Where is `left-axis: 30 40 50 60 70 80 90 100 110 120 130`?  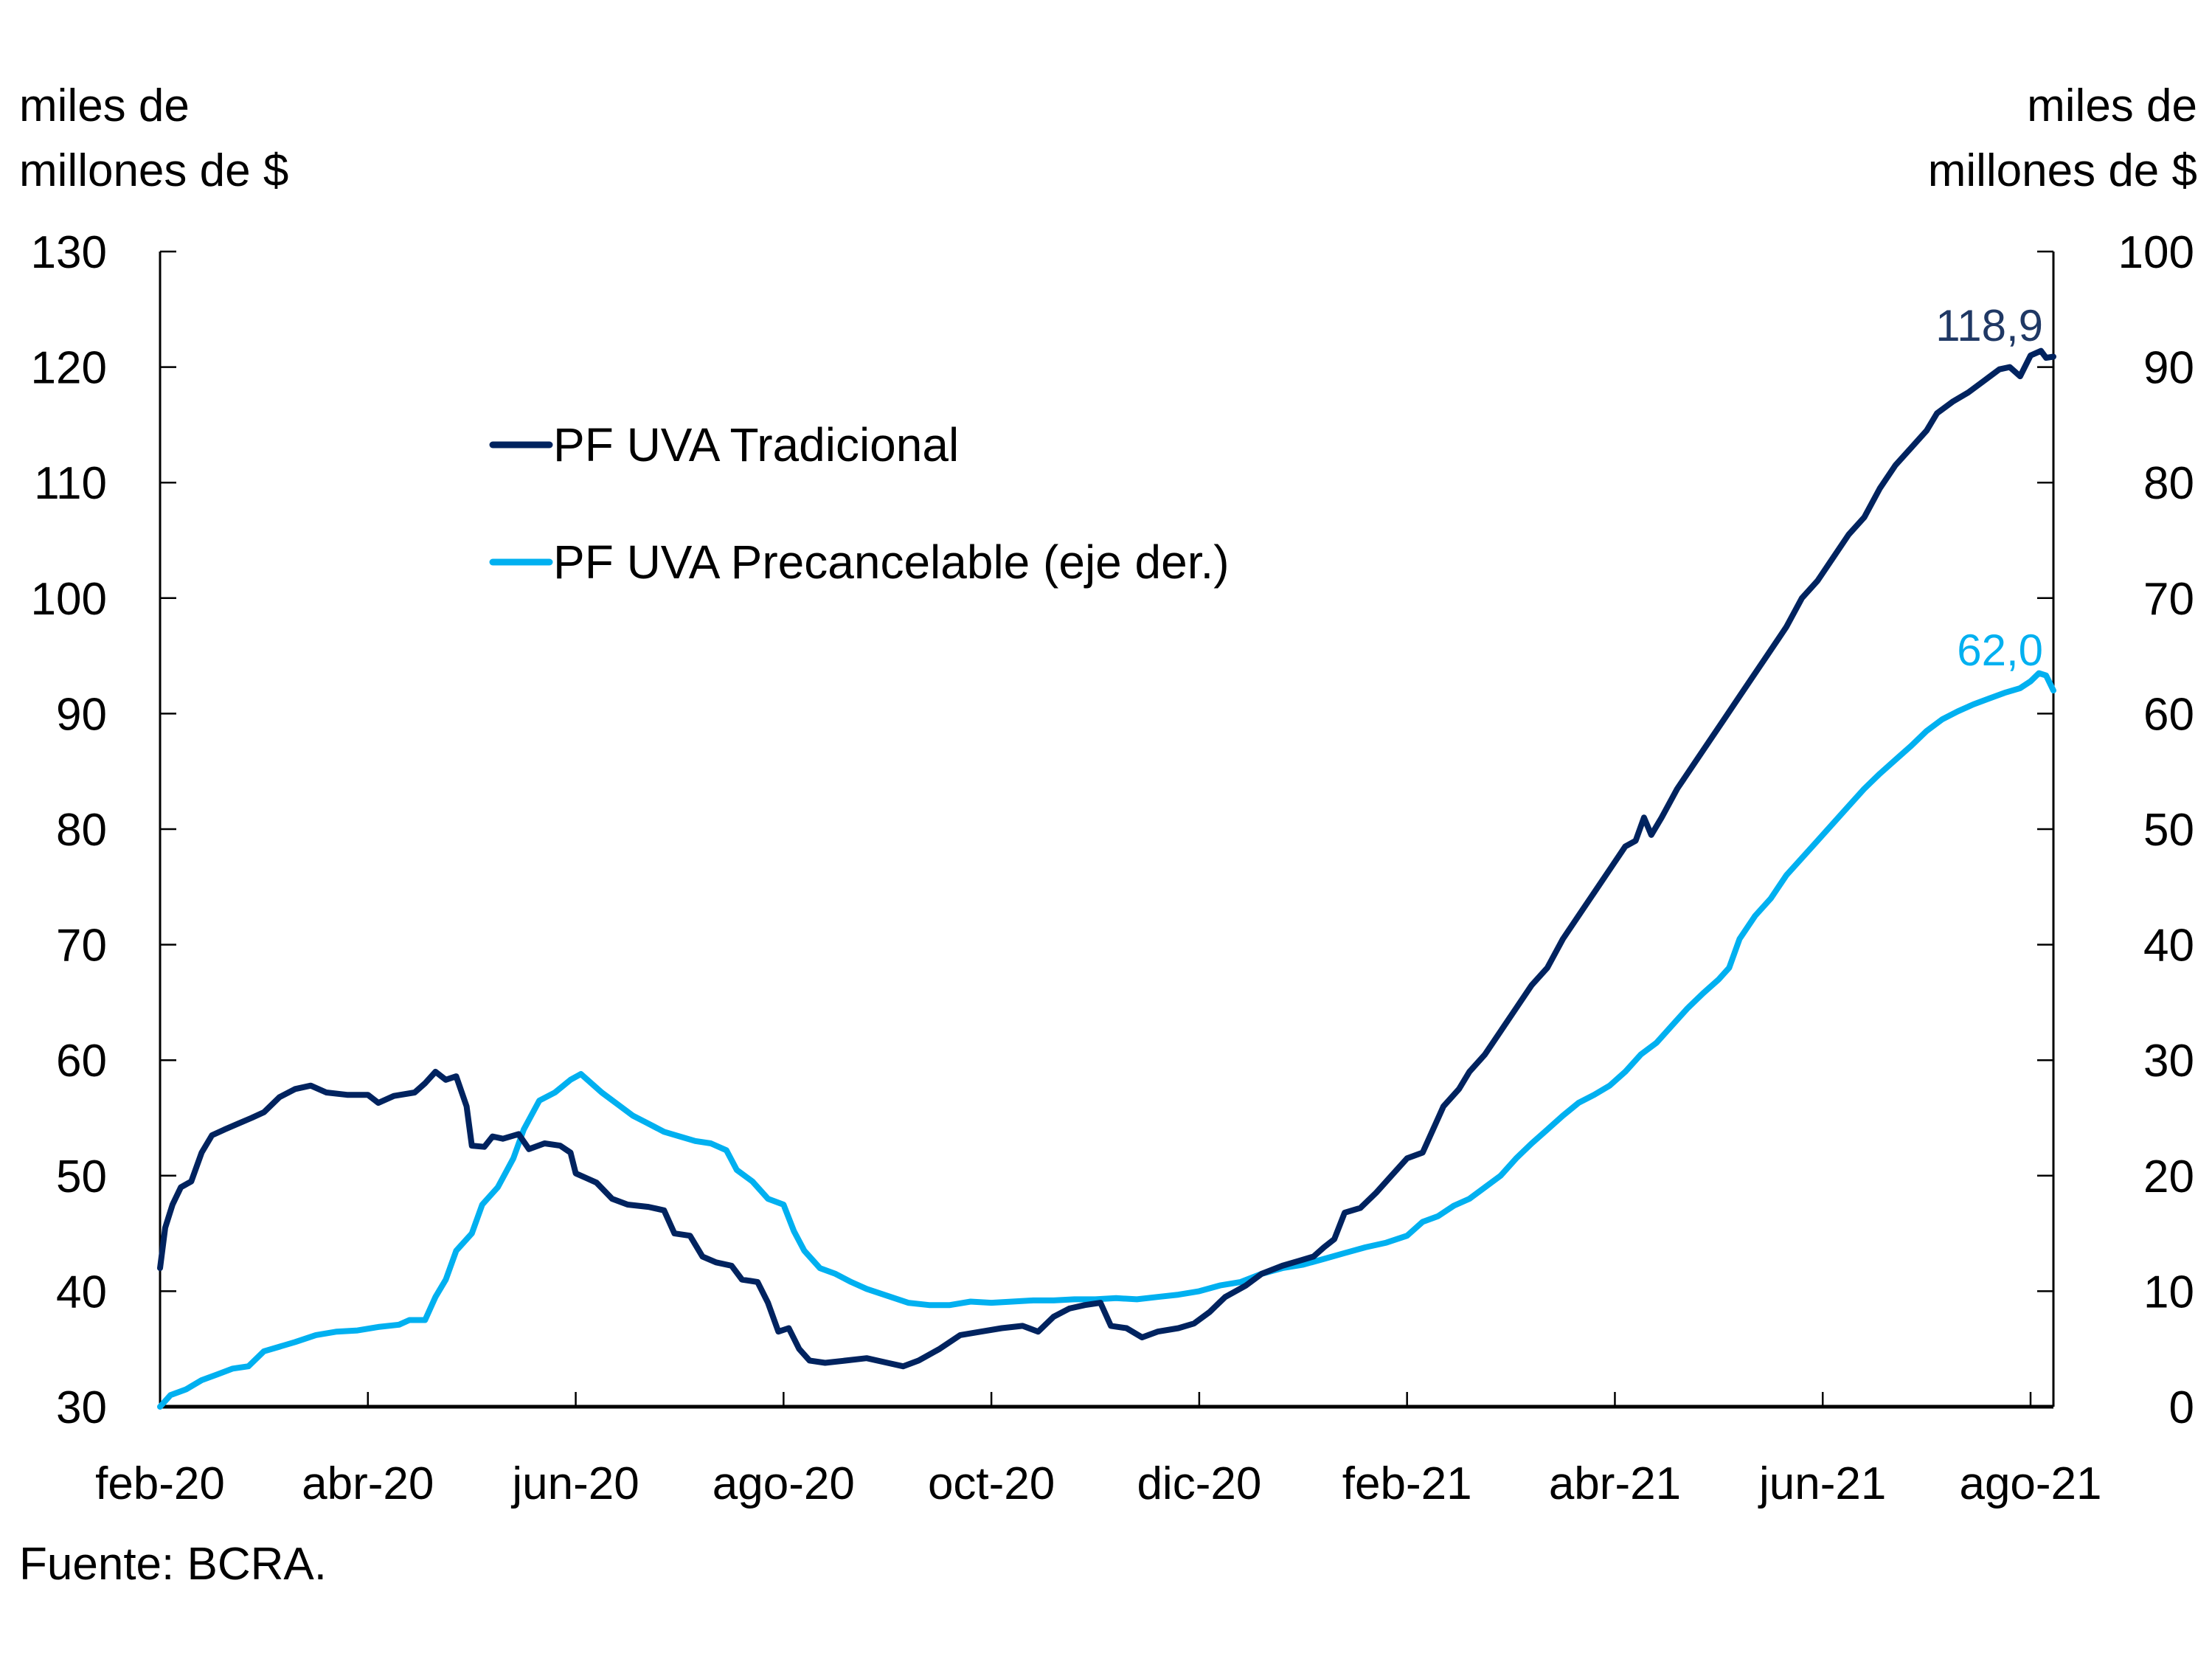 left-axis: 30 40 50 60 70 80 90 100 110 120 130 is located at coordinates (104, 830).